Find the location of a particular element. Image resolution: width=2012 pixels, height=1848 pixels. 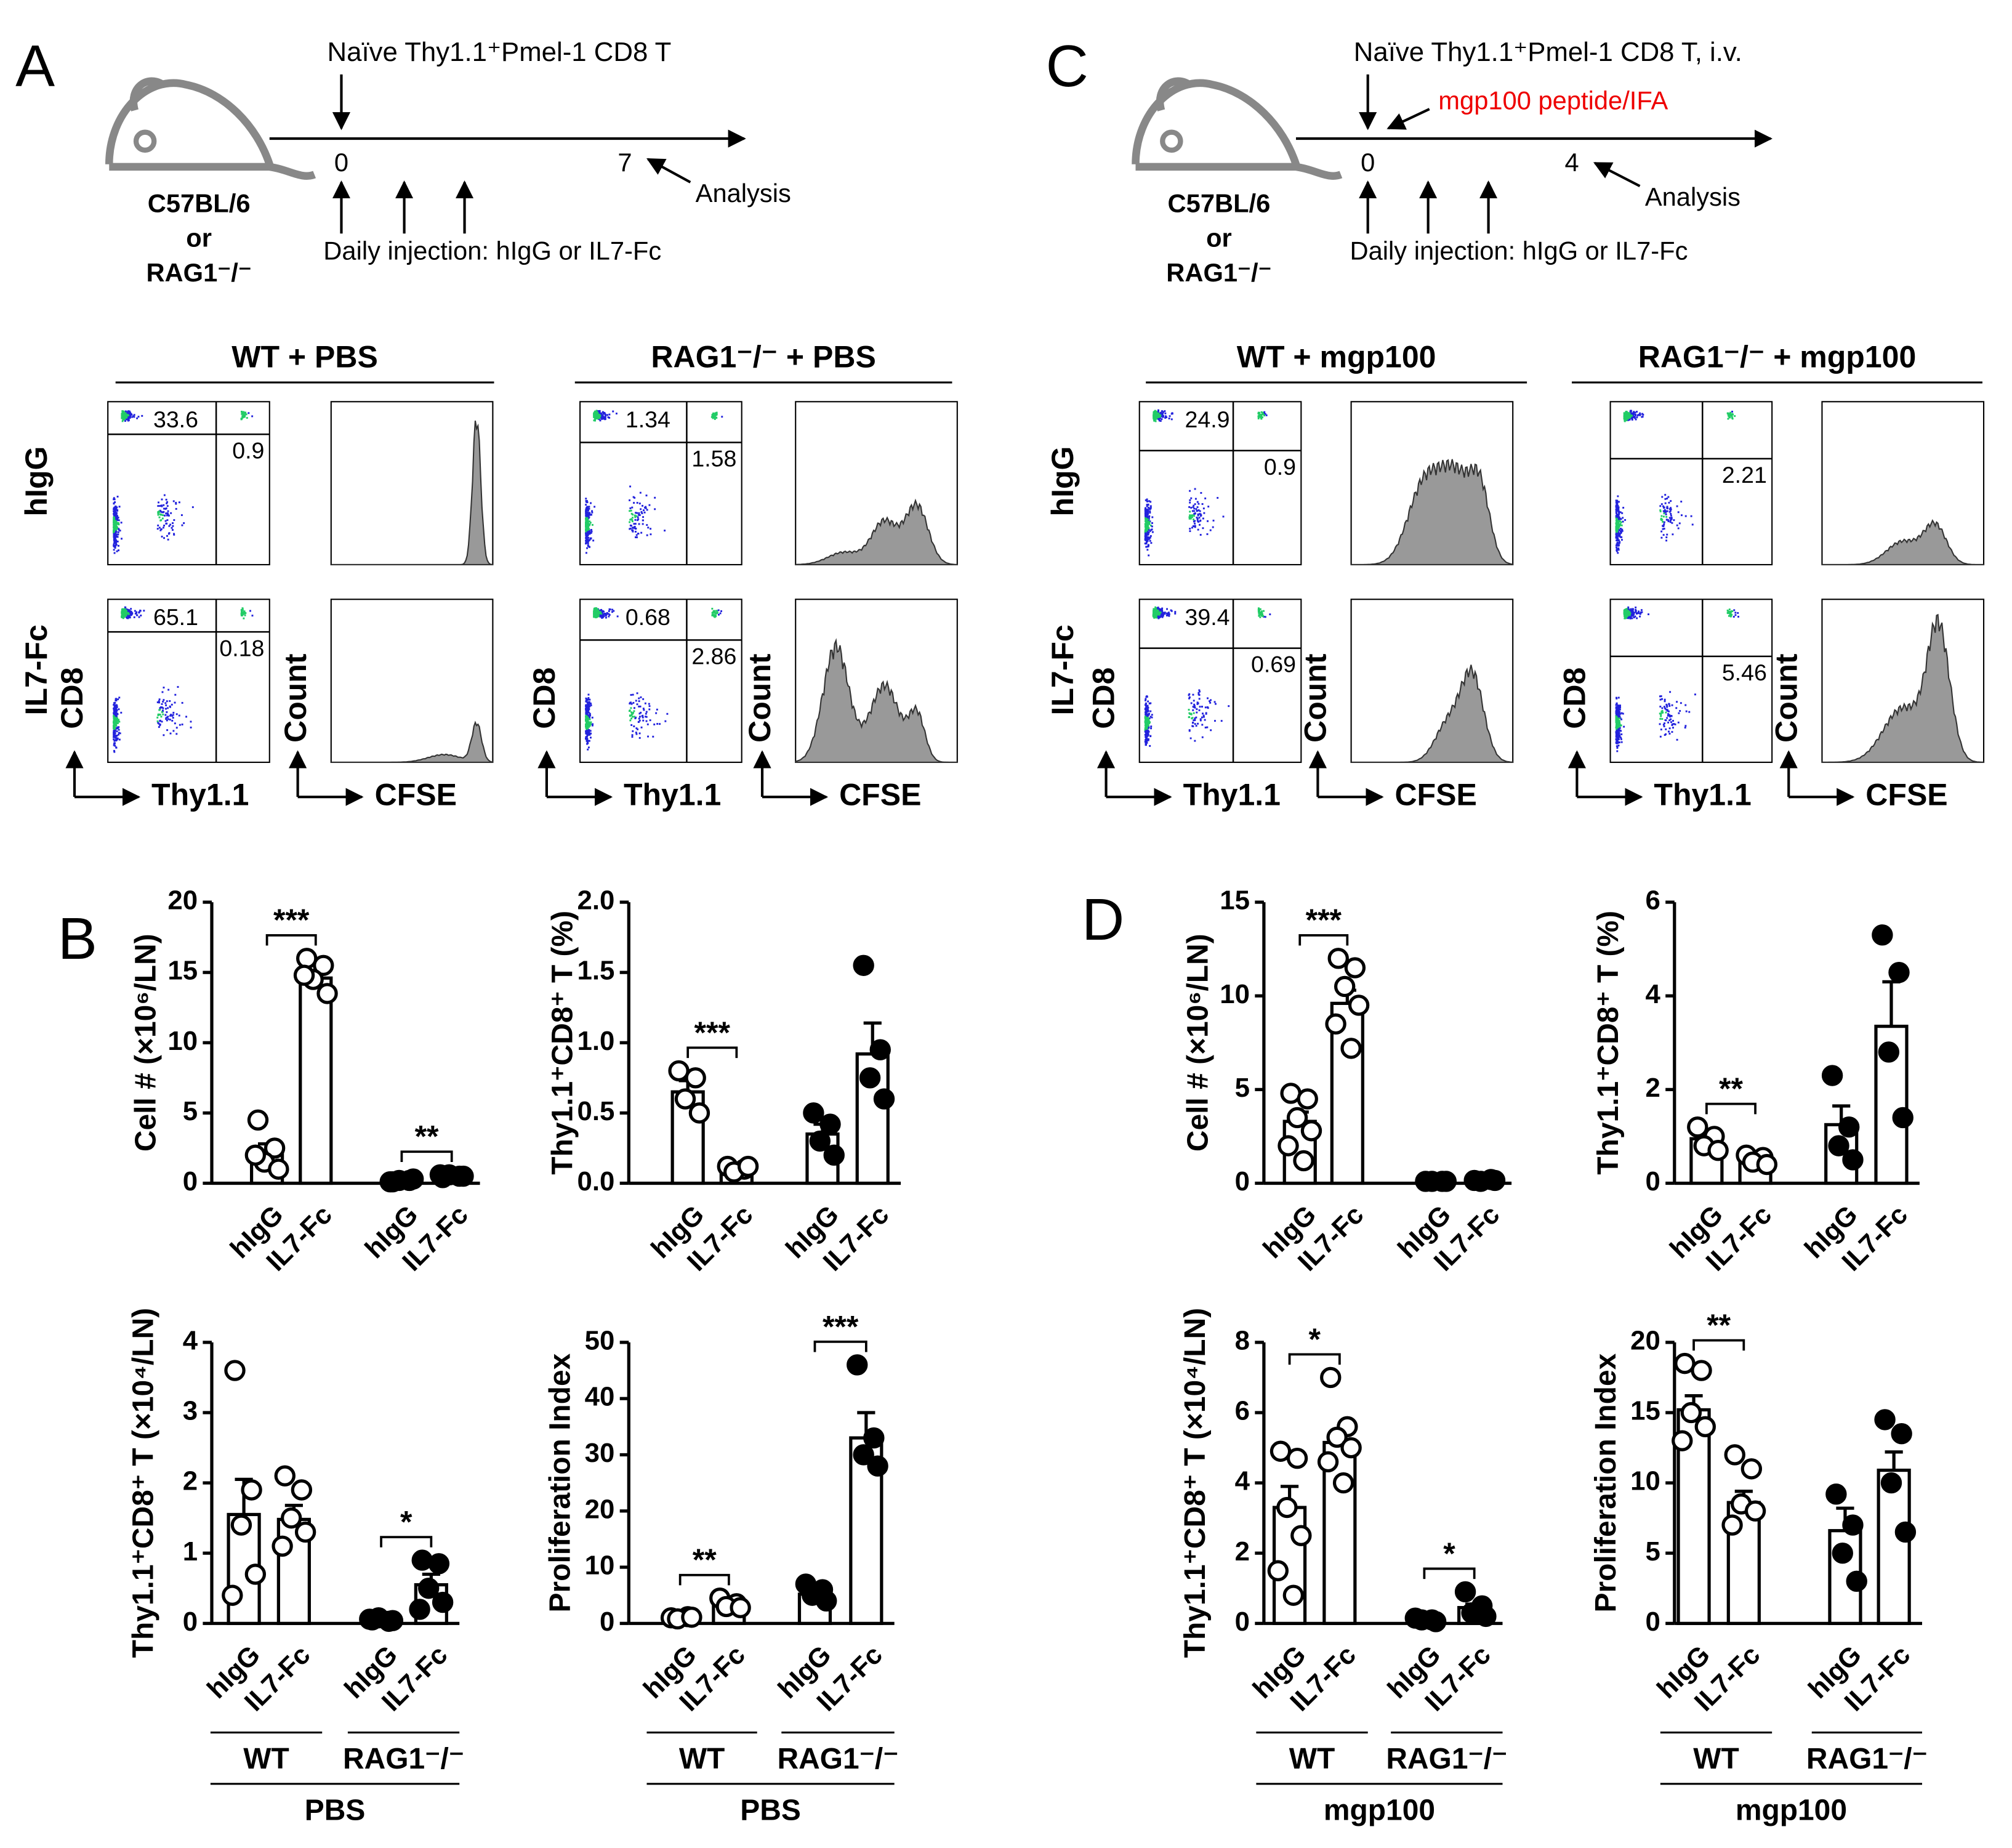

scatter-dots is located at coordinates (654, 482).